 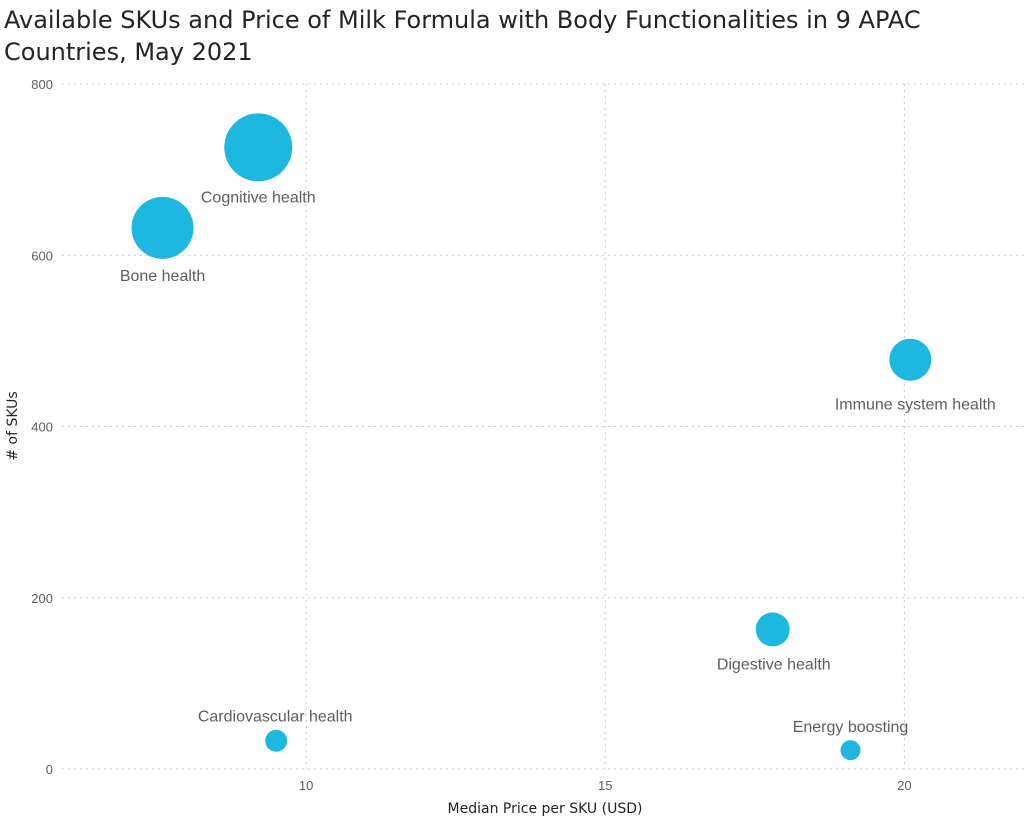 I want to click on y-tick-label: 800, so click(x=42, y=84).